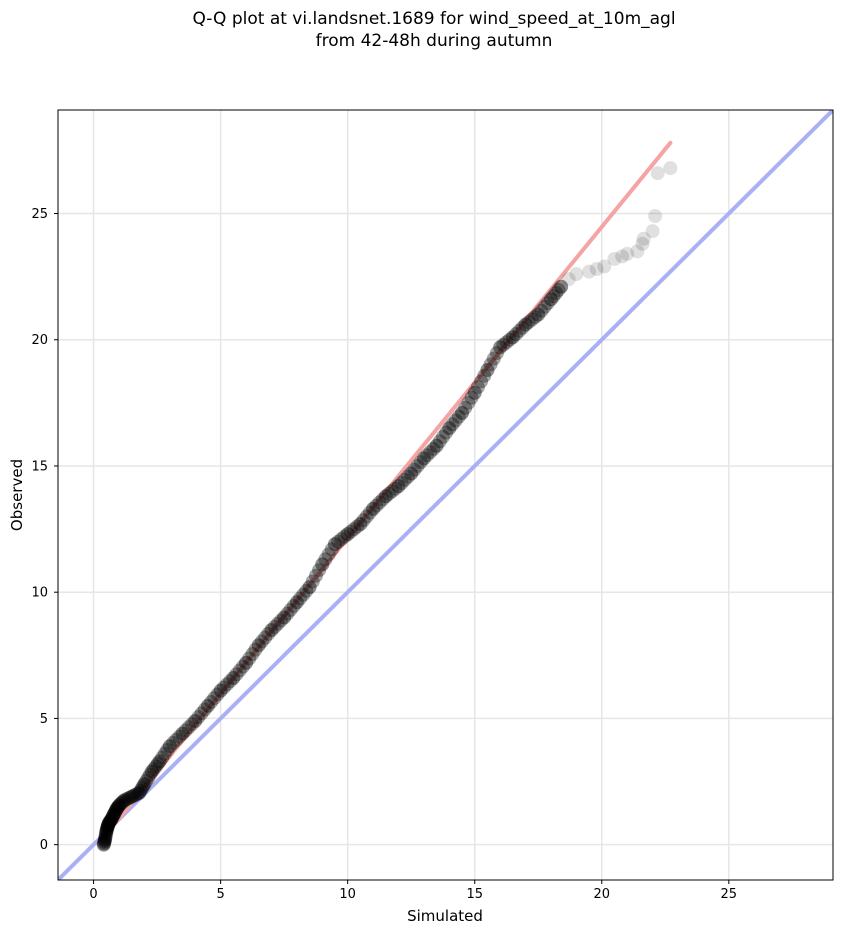 The width and height of the screenshot is (843, 934). Describe the element at coordinates (601, 894) in the screenshot. I see `x-tick-label: 20` at that location.